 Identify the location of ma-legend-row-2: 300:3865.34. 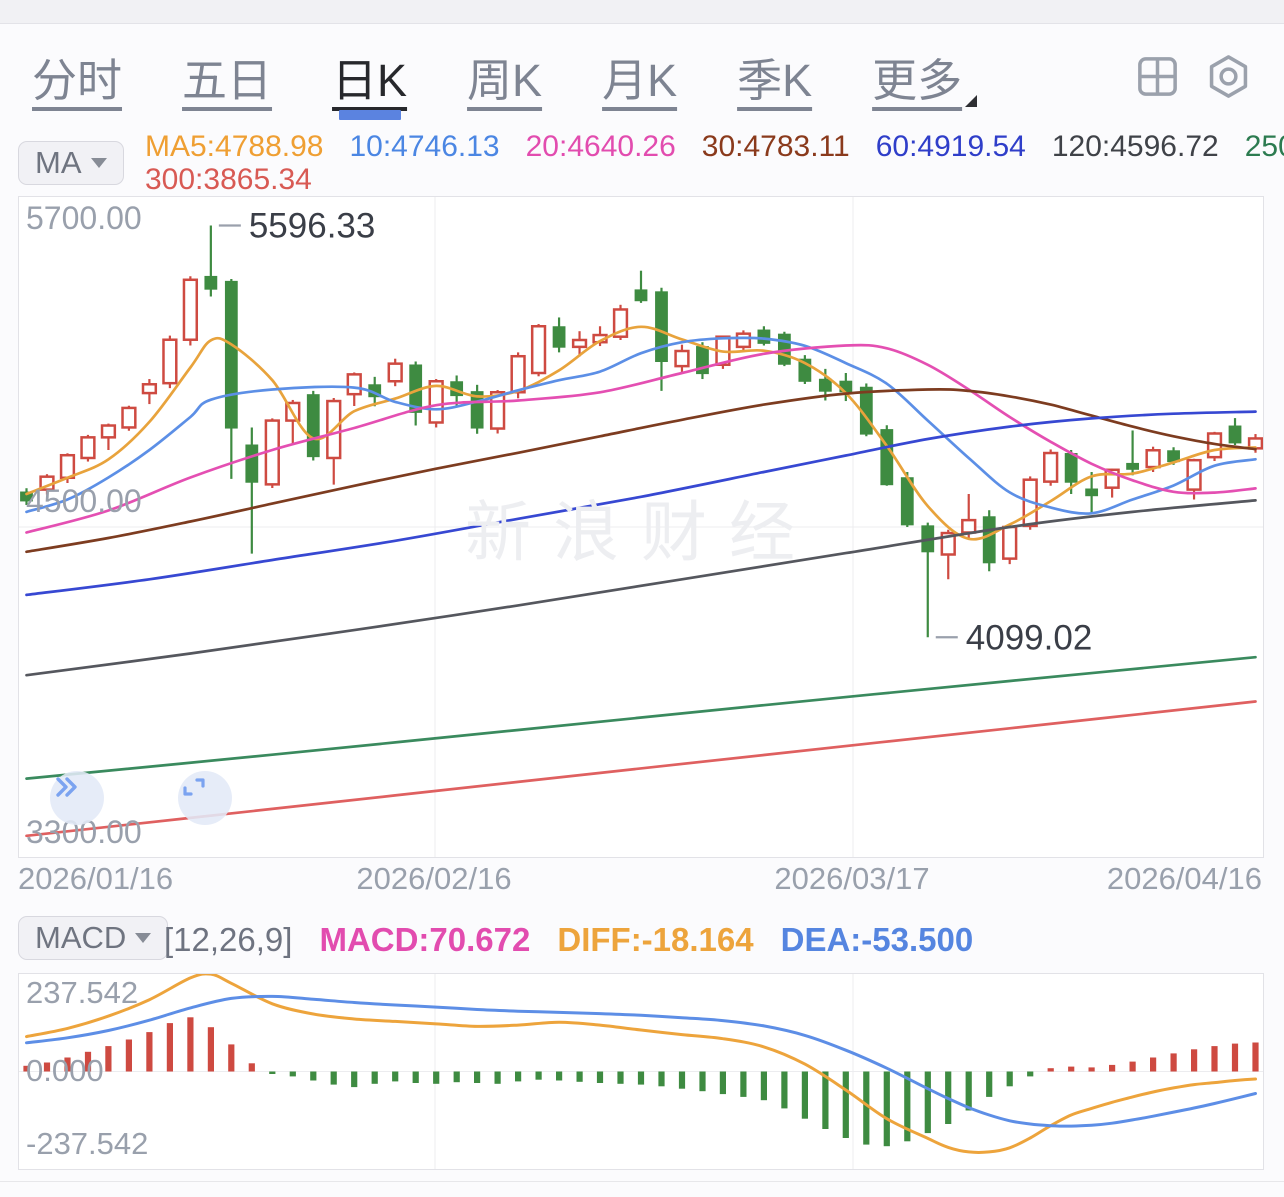
(714, 179).